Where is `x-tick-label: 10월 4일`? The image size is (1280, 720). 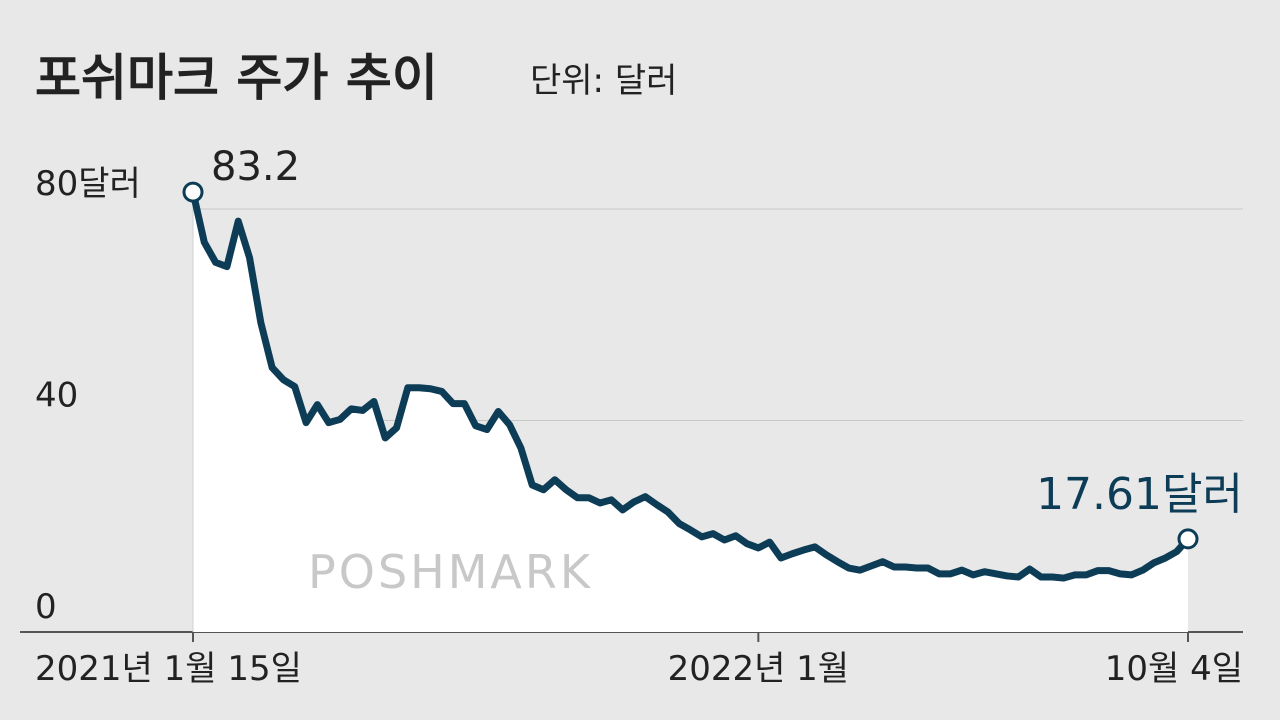
x-tick-label: 10월 4일 is located at coordinates (1174, 669).